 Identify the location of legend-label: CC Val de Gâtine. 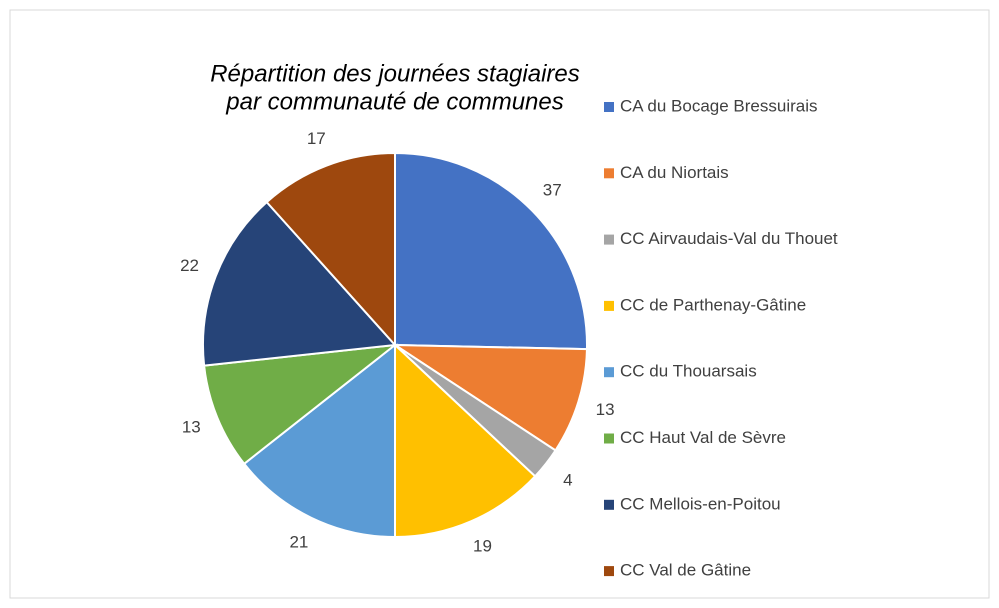
(685, 570).